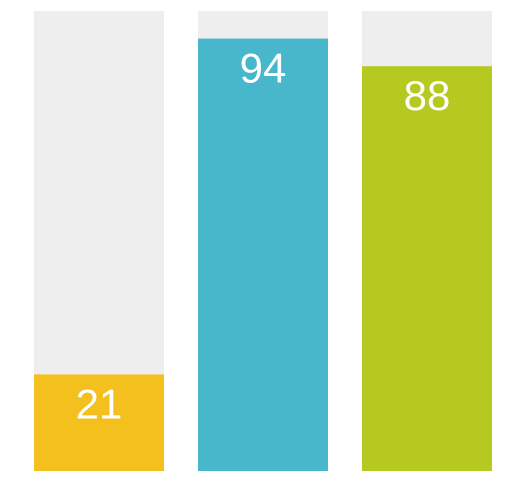 This screenshot has width=528, height=482. What do you see at coordinates (99, 403) in the screenshot?
I see `bar-value-label-1: 21` at bounding box center [99, 403].